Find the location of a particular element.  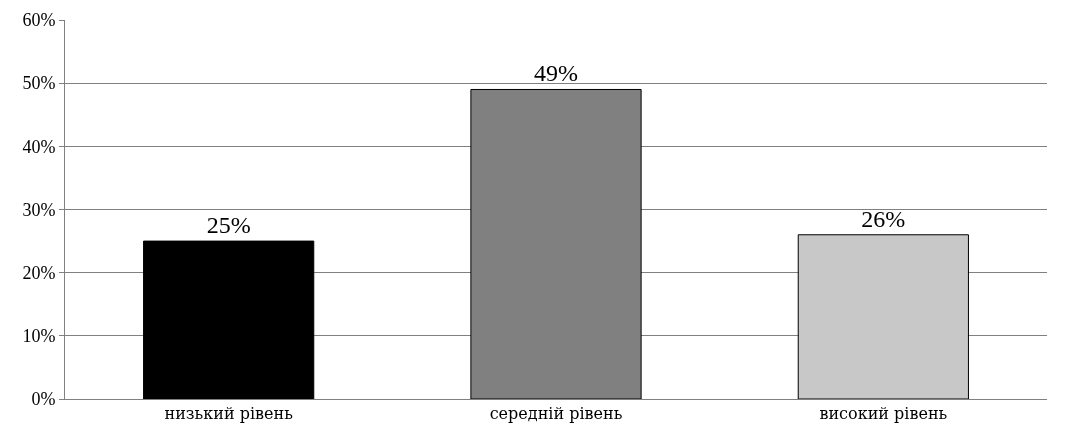

y-tick-label: 50% is located at coordinates (39, 83).